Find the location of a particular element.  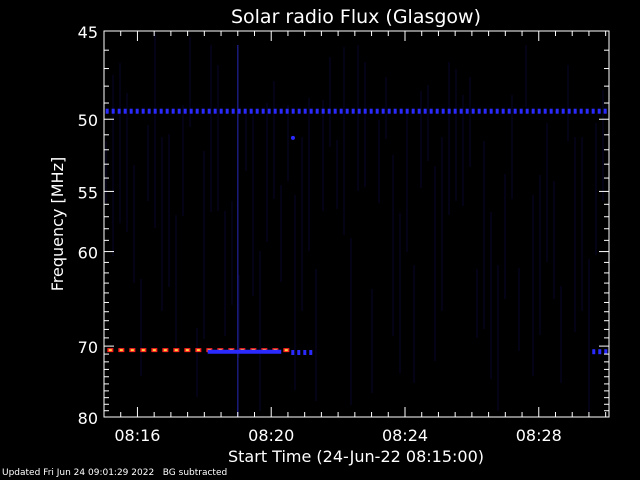

y-tick-label: 55 is located at coordinates (88, 192).